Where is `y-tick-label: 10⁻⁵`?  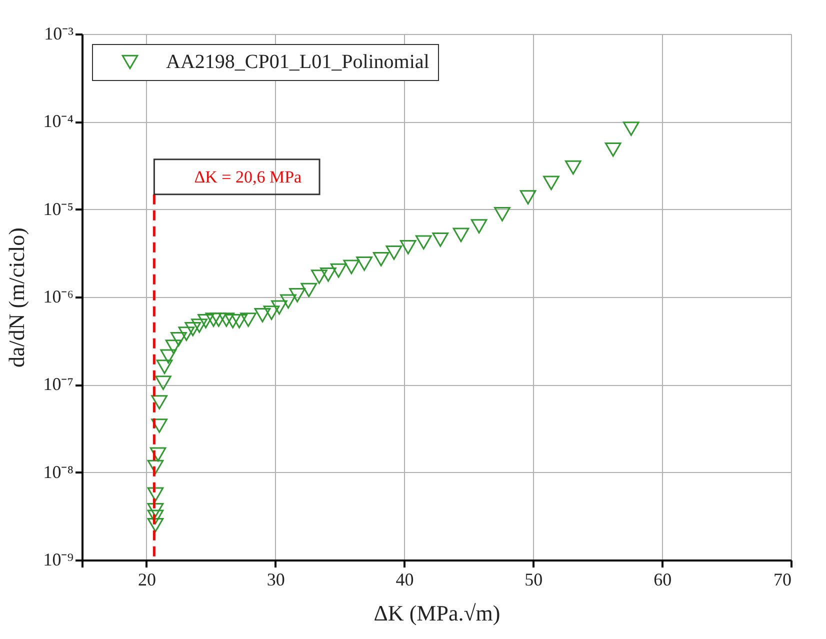
y-tick-label: 10⁻⁵ is located at coordinates (58, 208).